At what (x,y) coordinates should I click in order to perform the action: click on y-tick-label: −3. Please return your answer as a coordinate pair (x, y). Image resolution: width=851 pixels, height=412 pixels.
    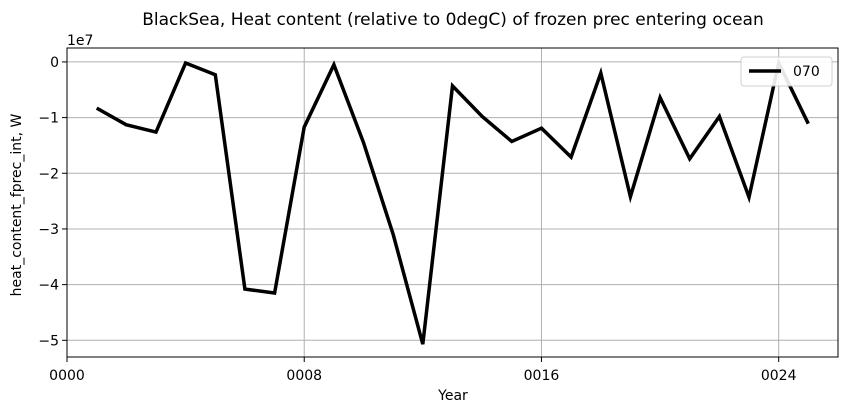
    Looking at the image, I should click on (48, 230).